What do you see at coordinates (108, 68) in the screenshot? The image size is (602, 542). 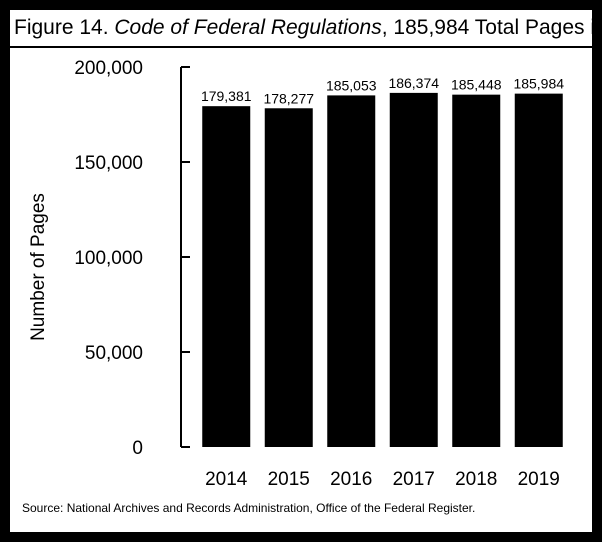 I see `y-tick-label: 200,000` at bounding box center [108, 68].